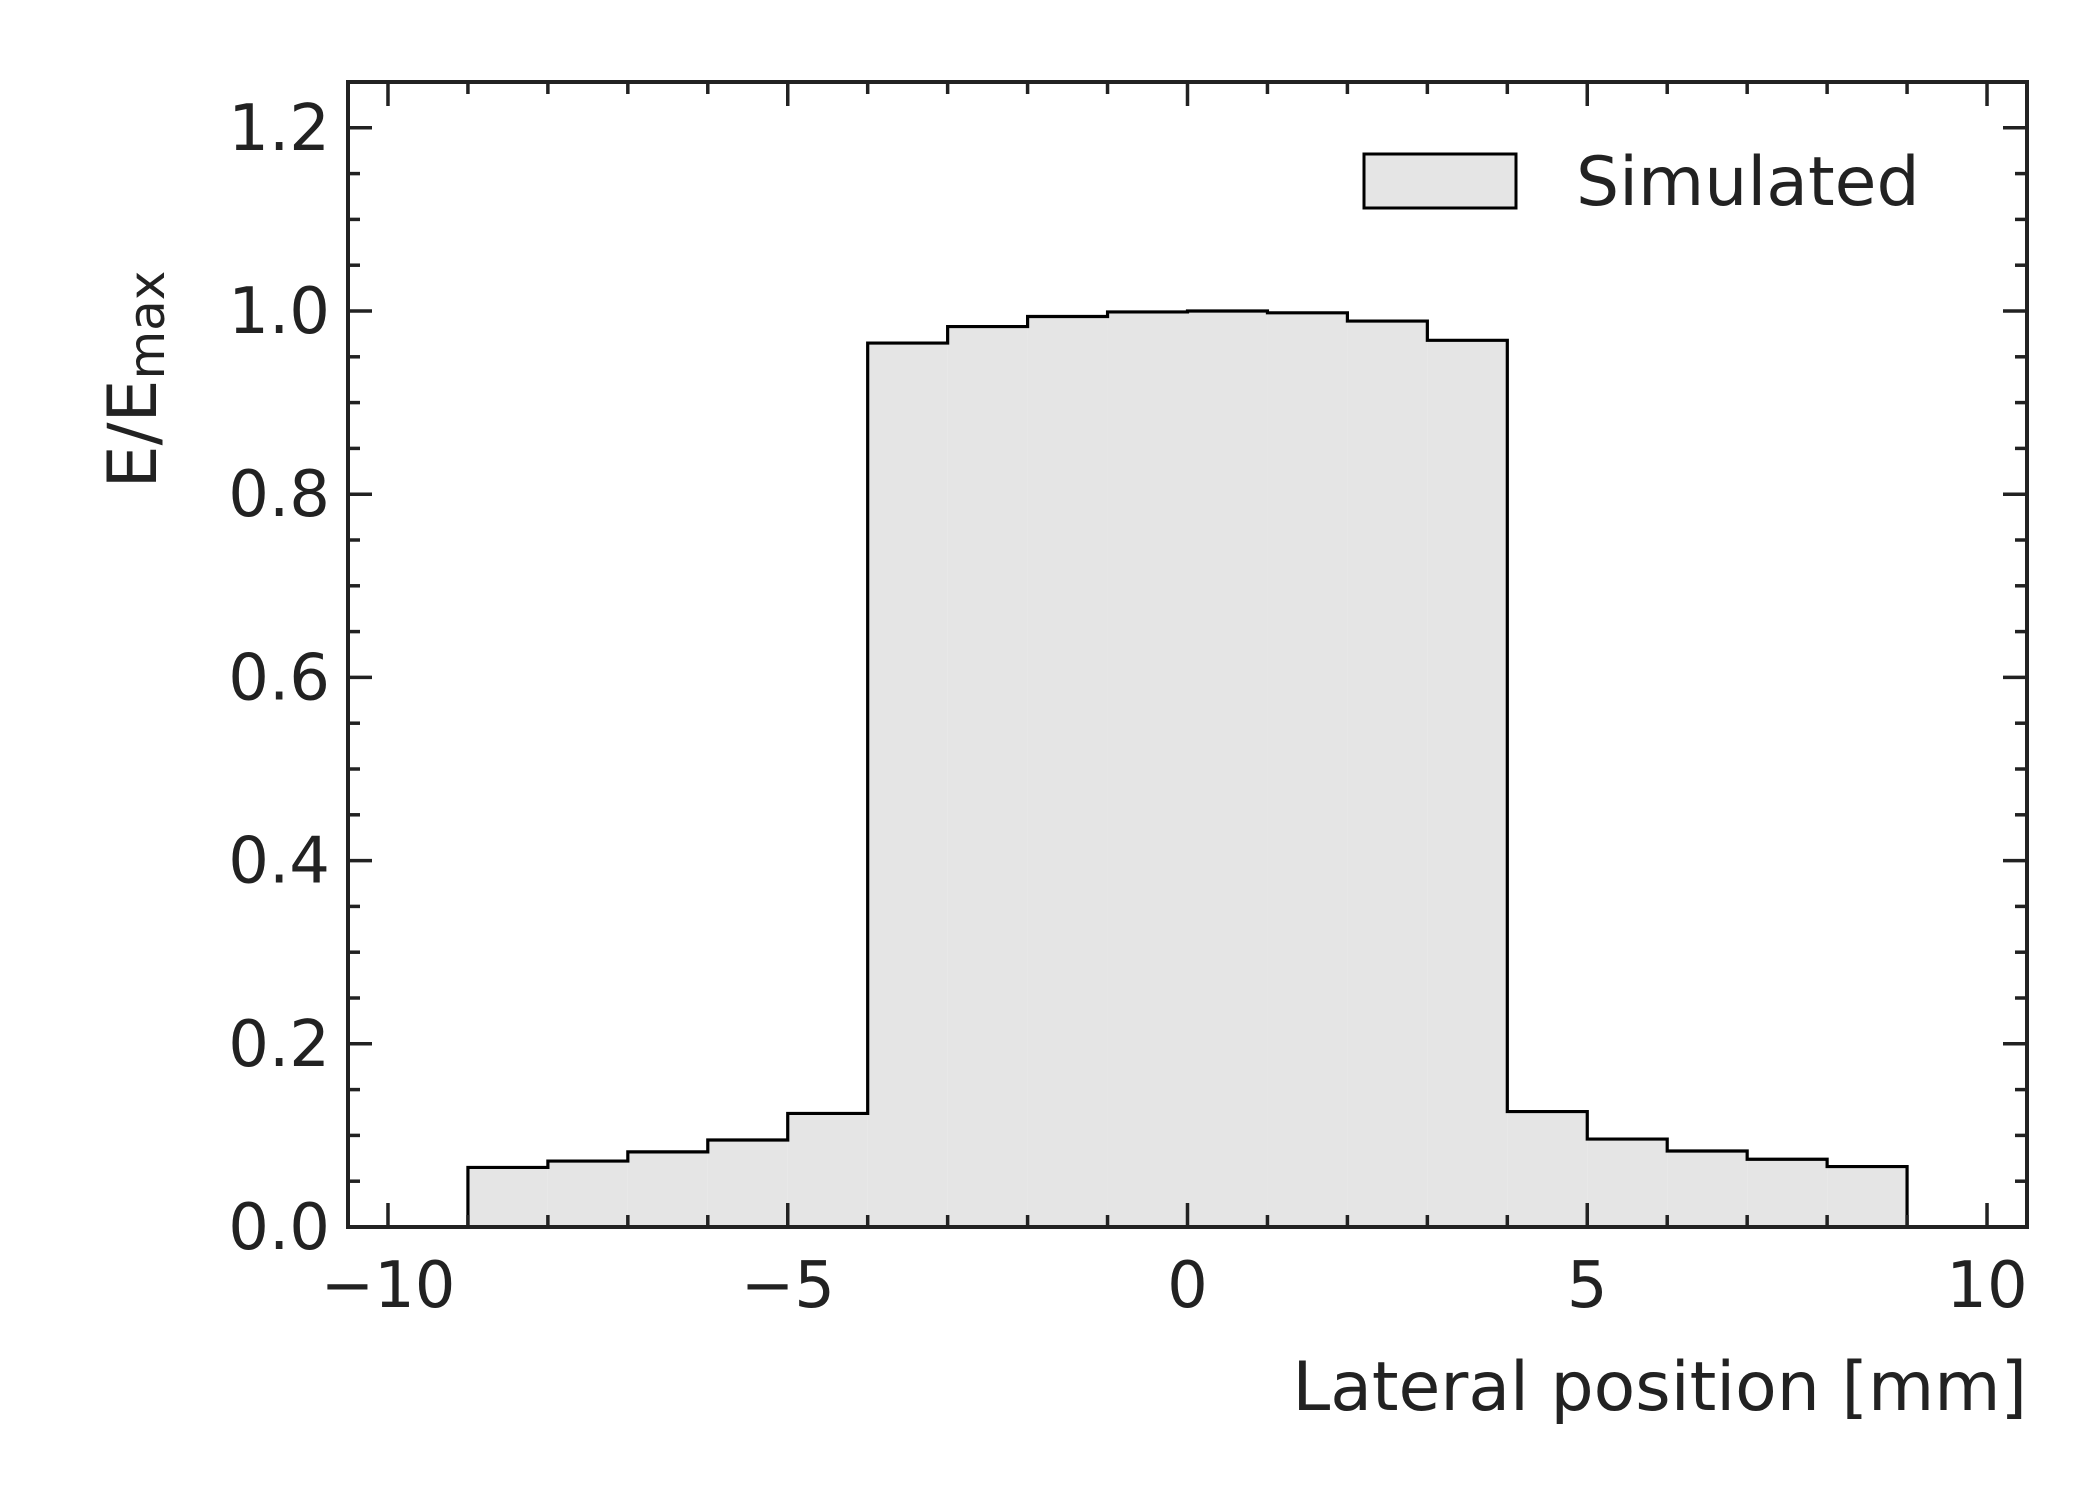 The width and height of the screenshot is (2100, 1500). I want to click on x-axis-title: Lateral position [mm], so click(1659, 1387).